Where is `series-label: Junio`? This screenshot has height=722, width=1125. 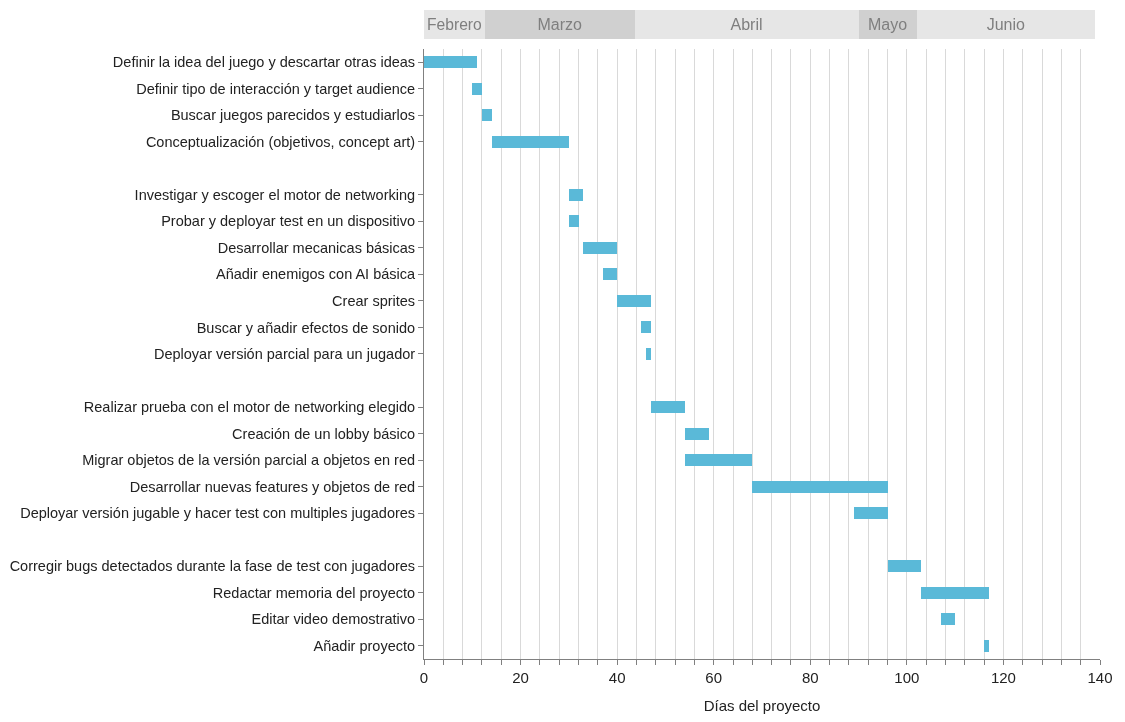 series-label: Junio is located at coordinates (1006, 25).